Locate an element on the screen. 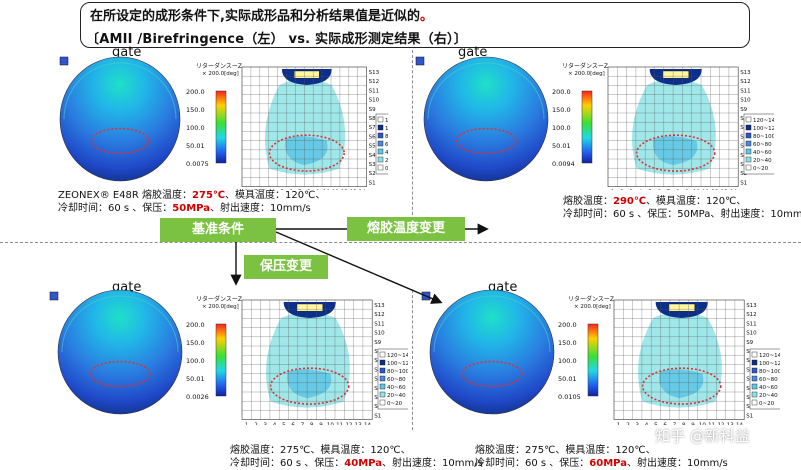 The image size is (801, 470). grid-col-label: 9 is located at coordinates (321, 424).